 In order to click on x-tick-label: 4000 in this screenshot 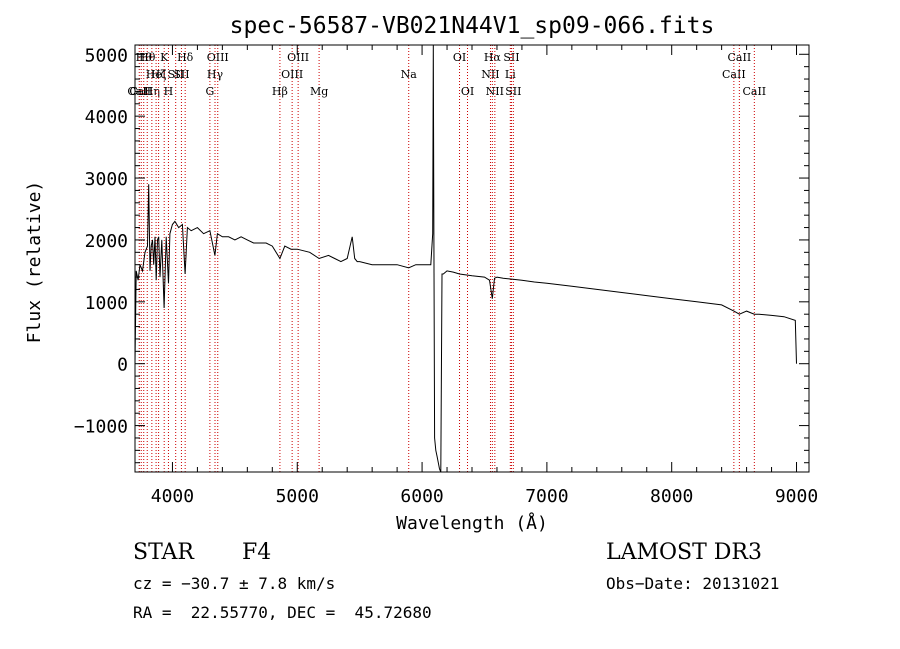, I will do `click(172, 496)`.